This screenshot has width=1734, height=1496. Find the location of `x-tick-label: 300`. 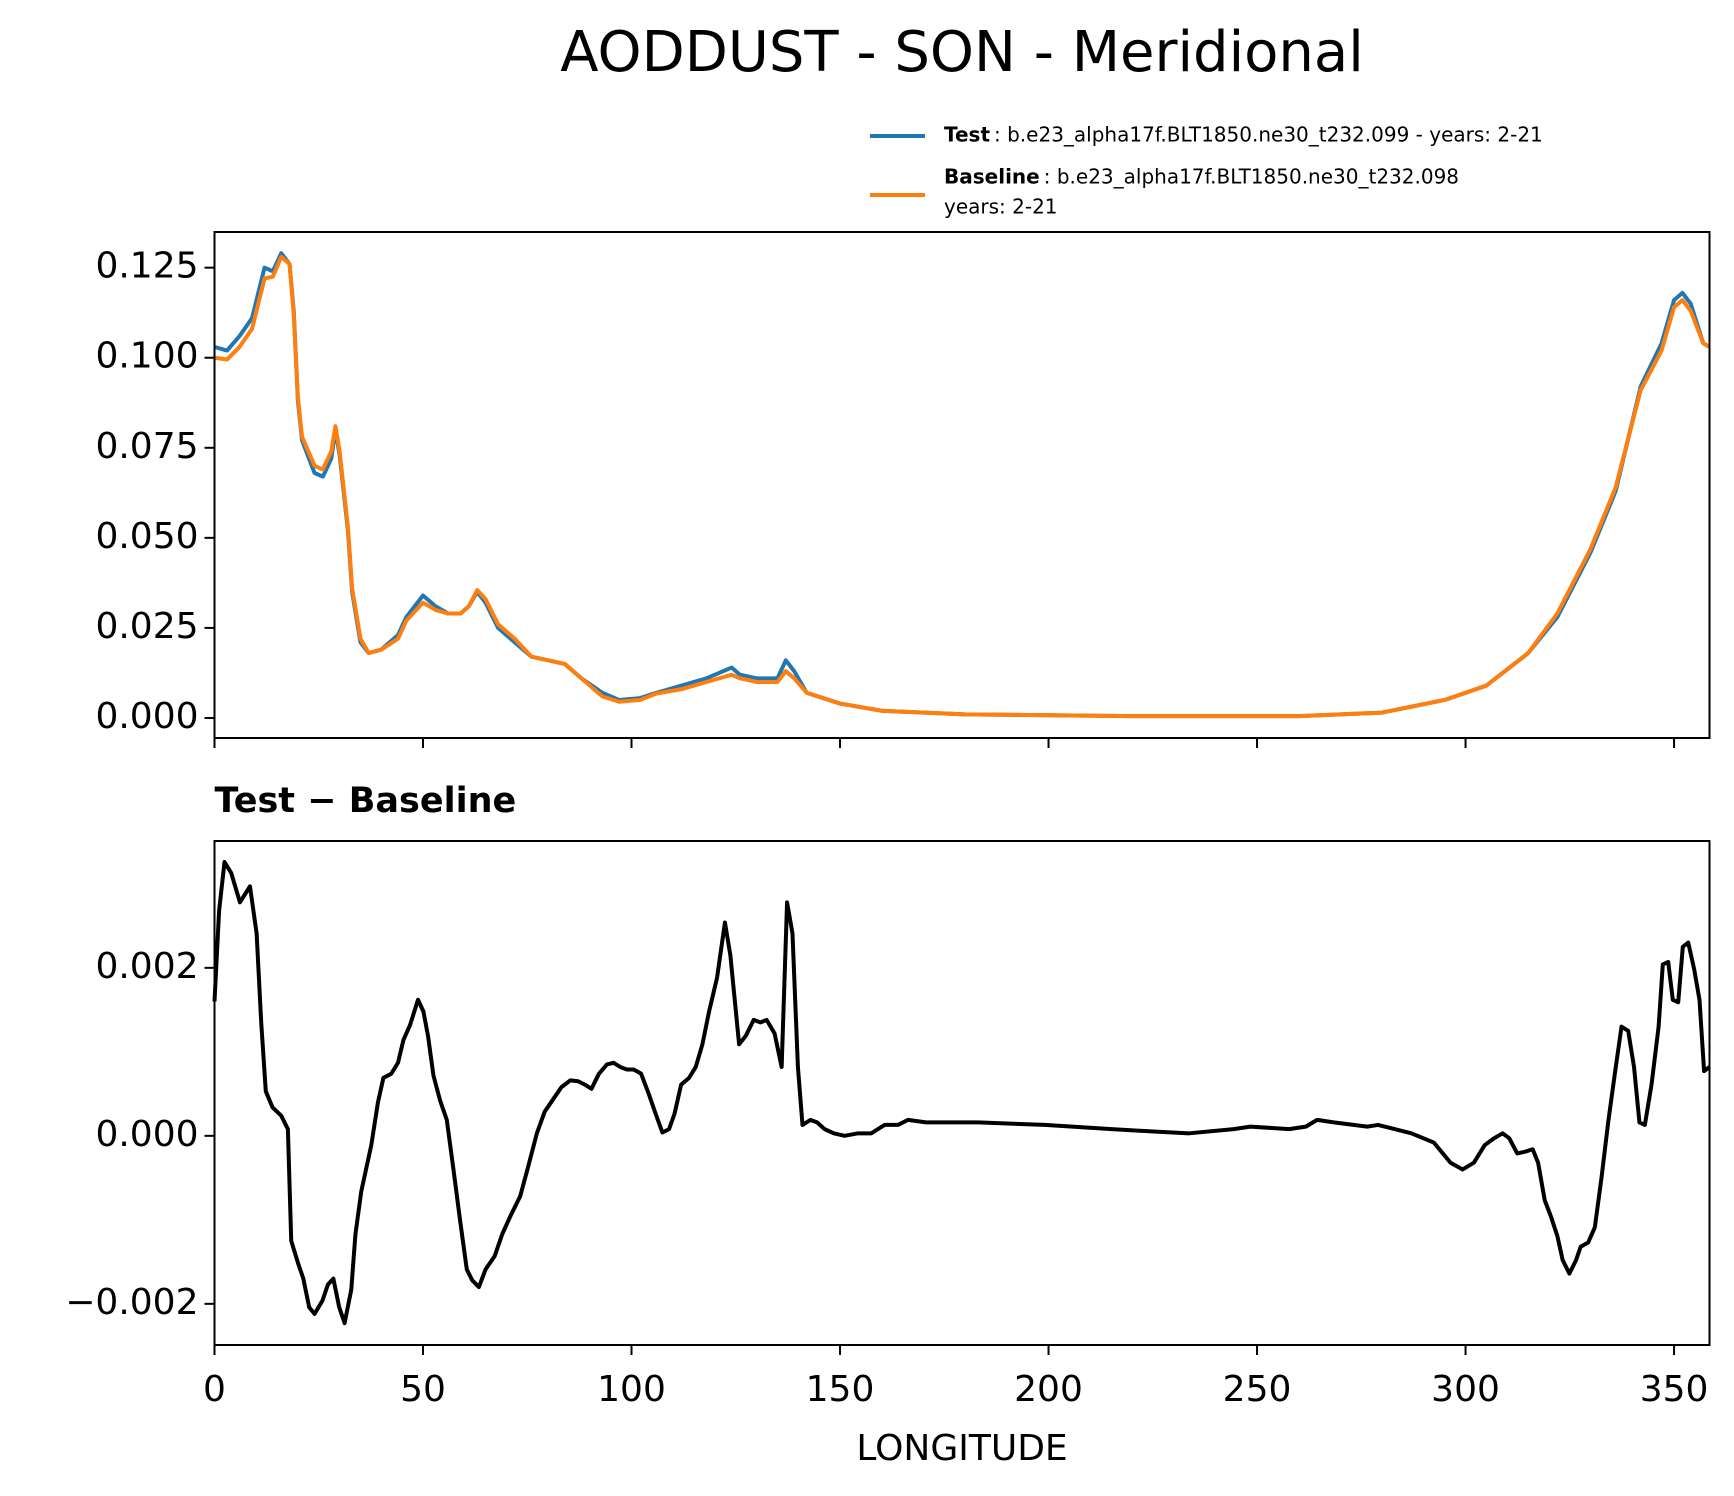

x-tick-label: 300 is located at coordinates (1465, 1389).